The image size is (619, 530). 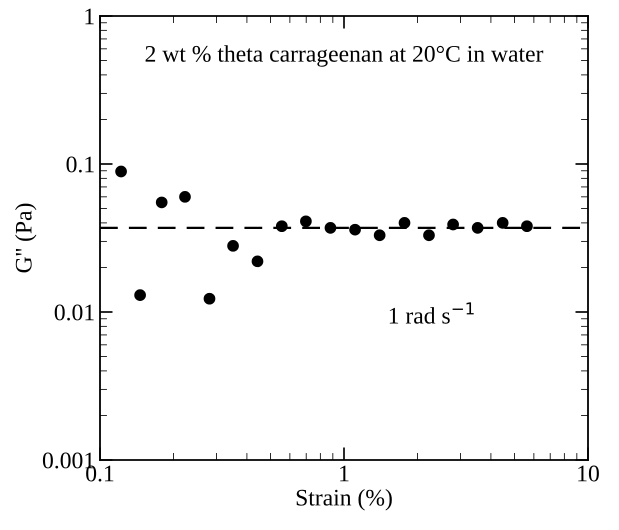 What do you see at coordinates (344, 499) in the screenshot?
I see `x-axis-title: Strain (%)` at bounding box center [344, 499].